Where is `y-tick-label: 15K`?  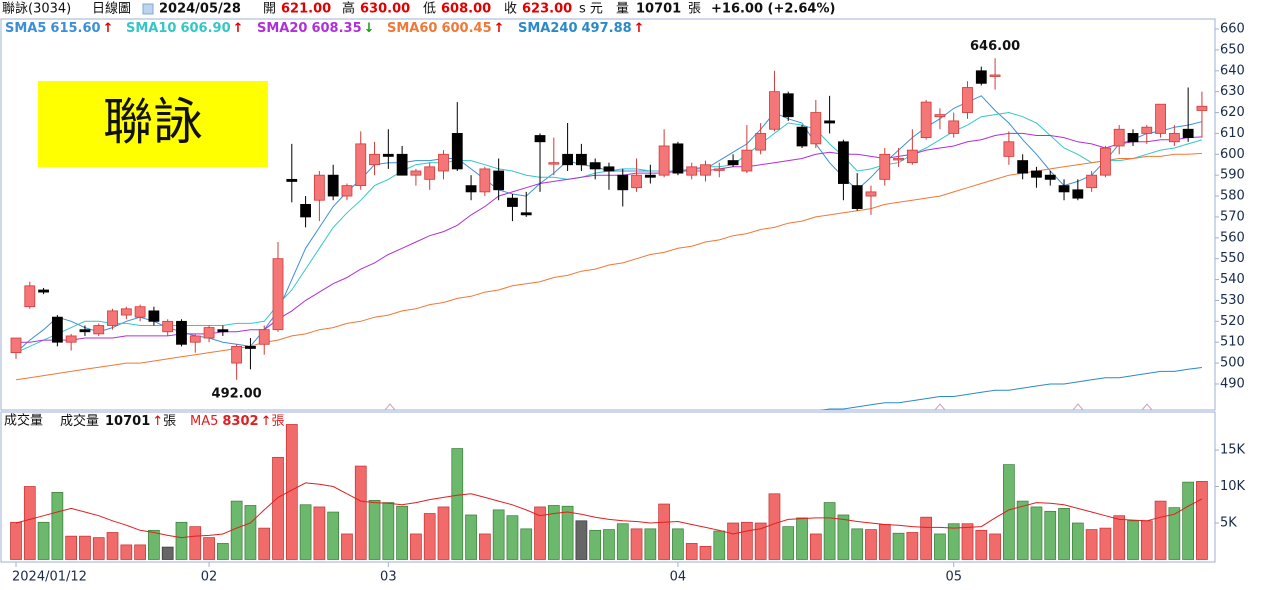 y-tick-label: 15K is located at coordinates (1233, 450).